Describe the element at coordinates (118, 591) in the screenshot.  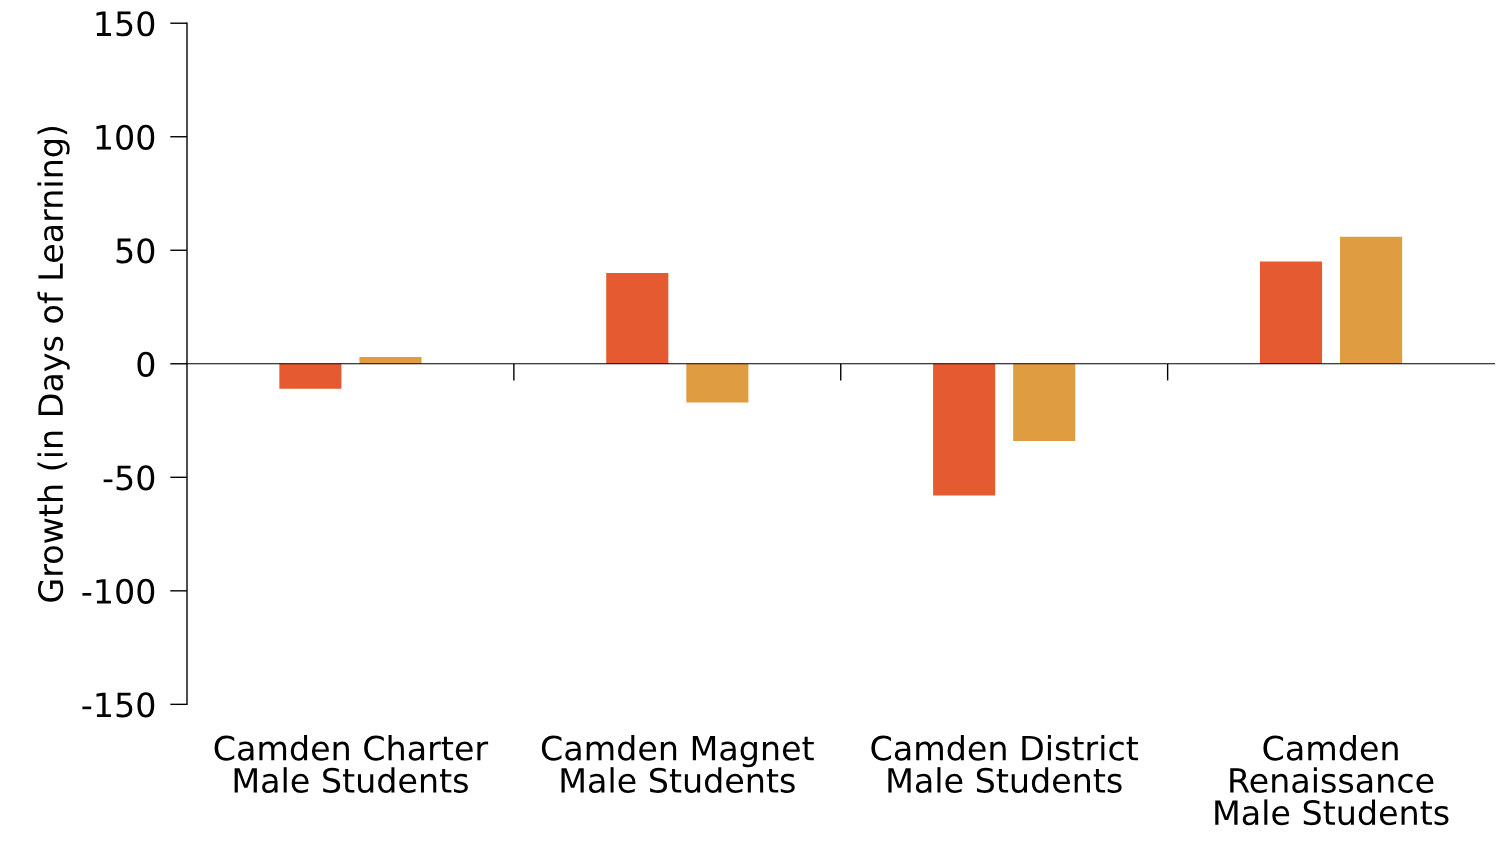
I see `y-tick-label: -100` at that location.